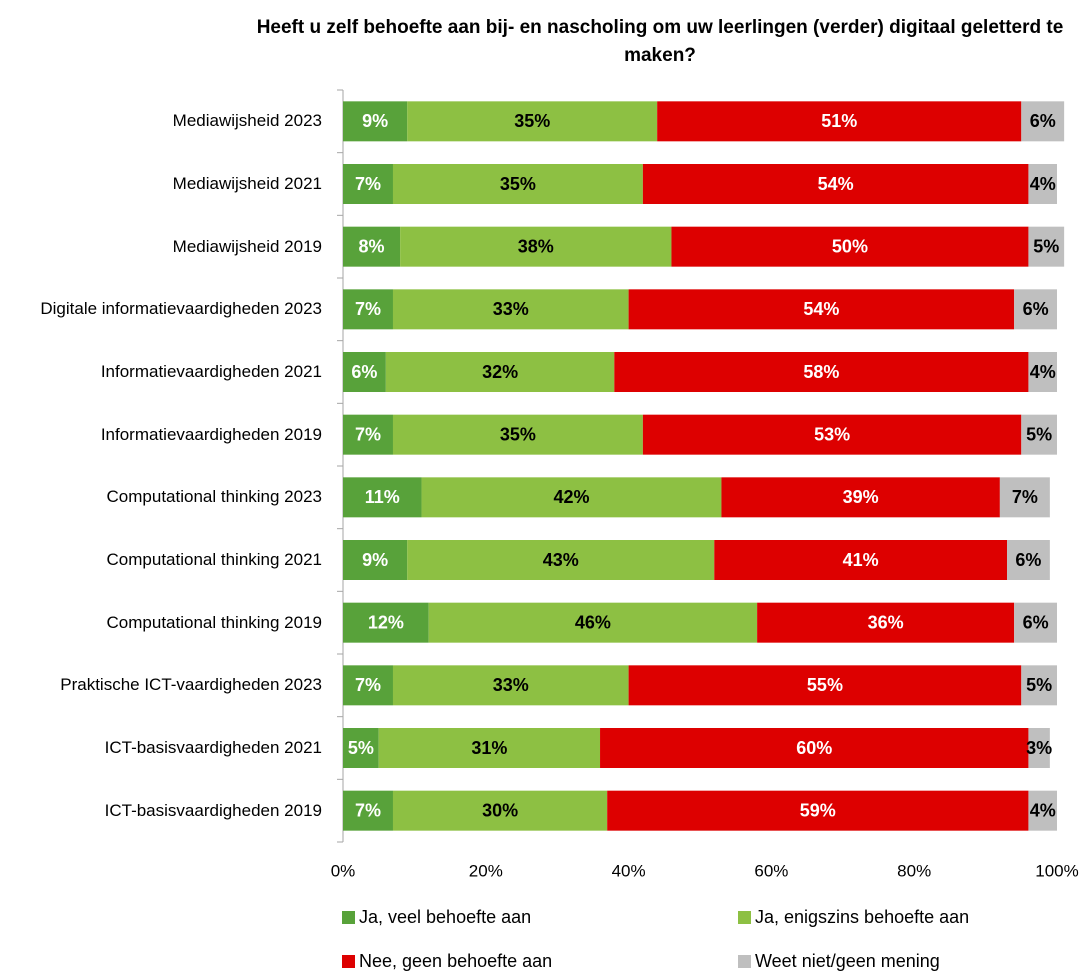  I want to click on data-label: 3%, so click(1039, 748).